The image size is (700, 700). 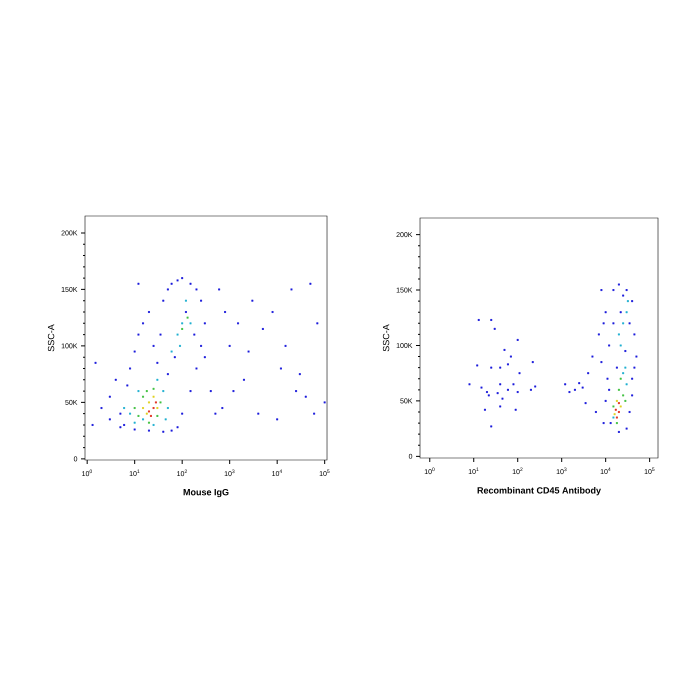 What do you see at coordinates (206, 493) in the screenshot?
I see `x-axis-title: Mouse IgG` at bounding box center [206, 493].